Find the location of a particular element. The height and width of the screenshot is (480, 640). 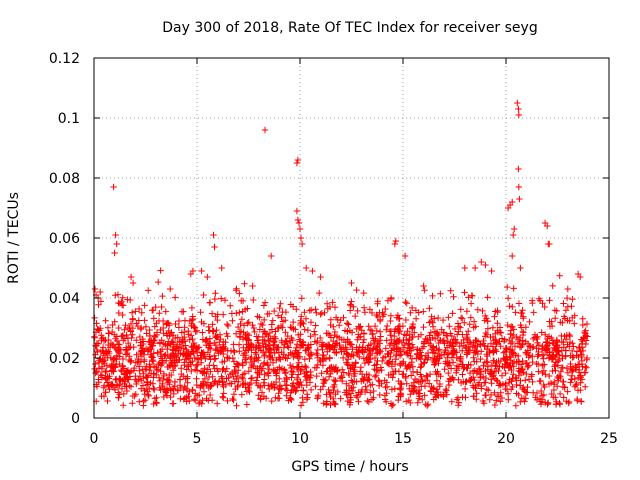

x-axis-label: GPS time / hours is located at coordinates (349, 467).